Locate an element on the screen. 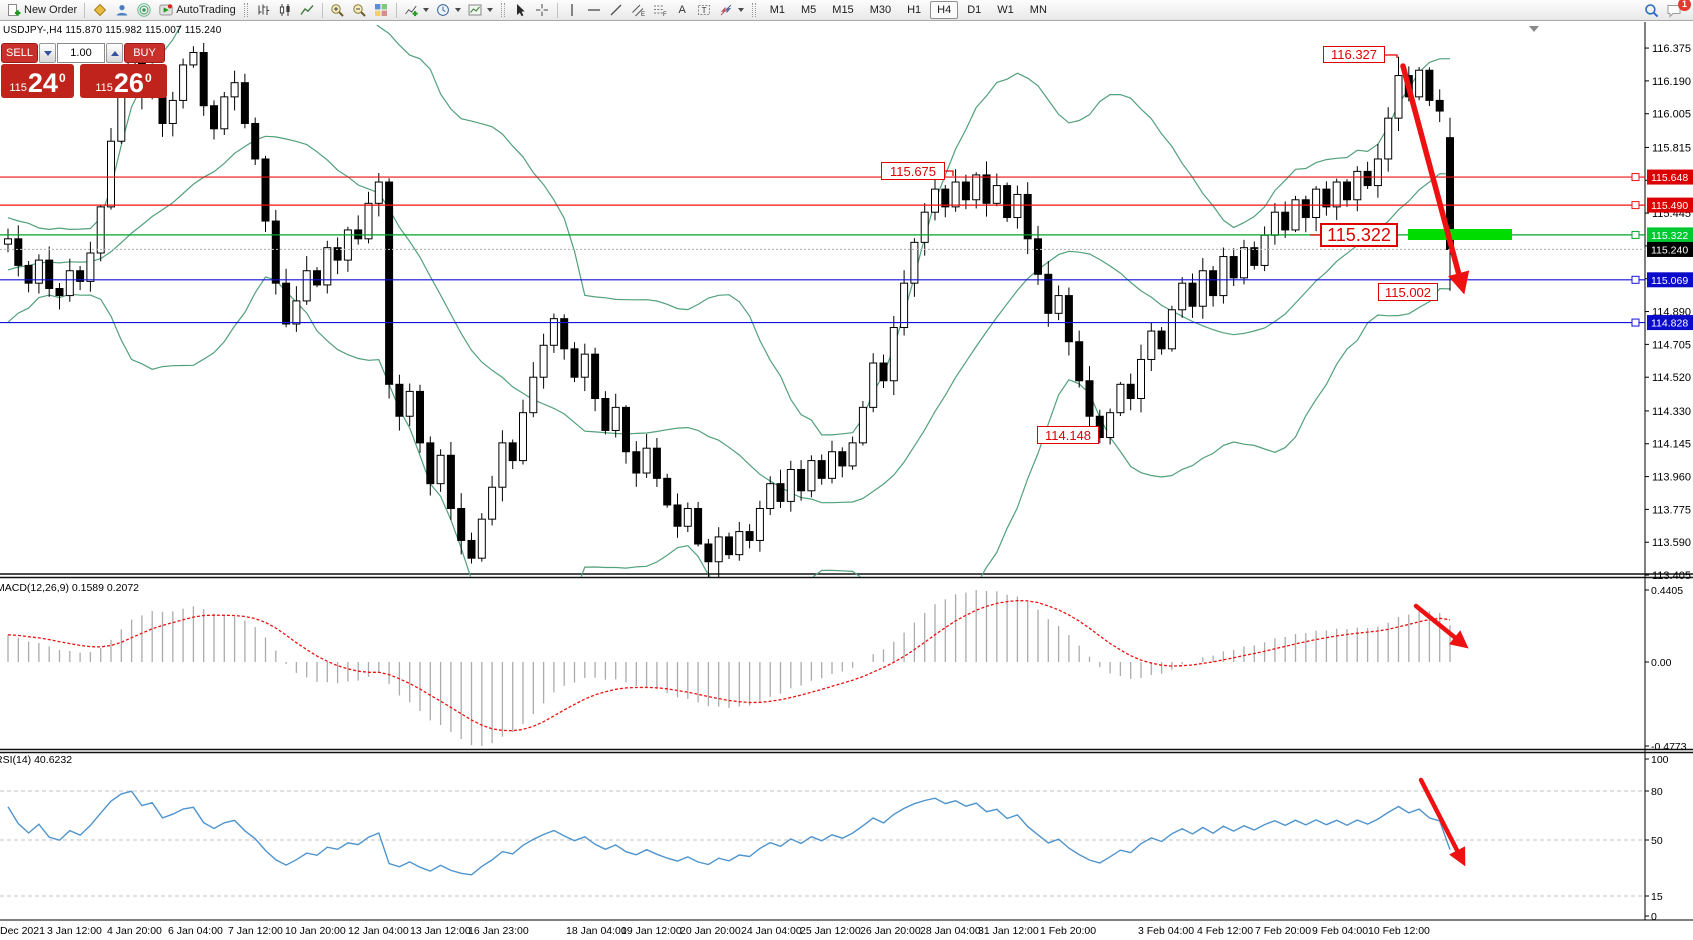  template-icon is located at coordinates (475, 10).